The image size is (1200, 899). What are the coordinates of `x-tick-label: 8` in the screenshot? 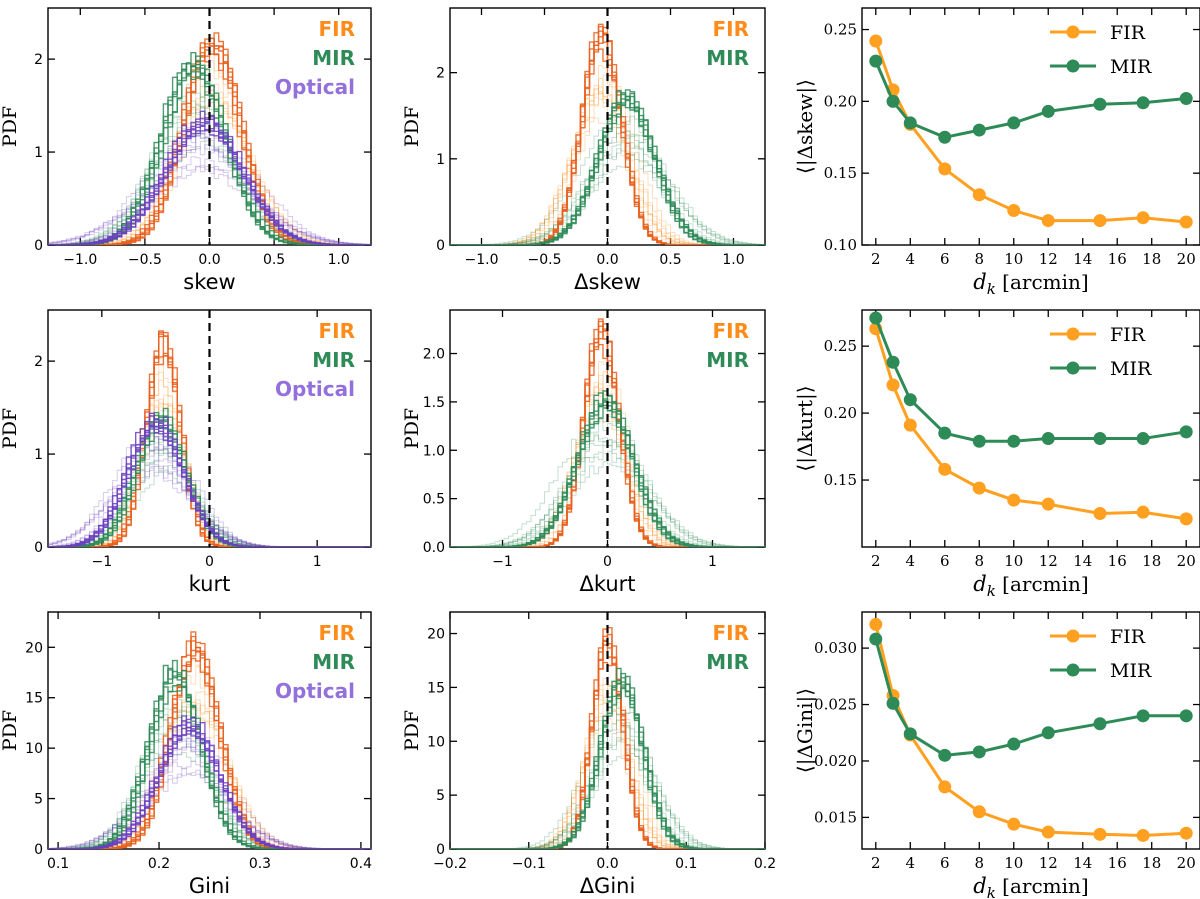 It's located at (979, 561).